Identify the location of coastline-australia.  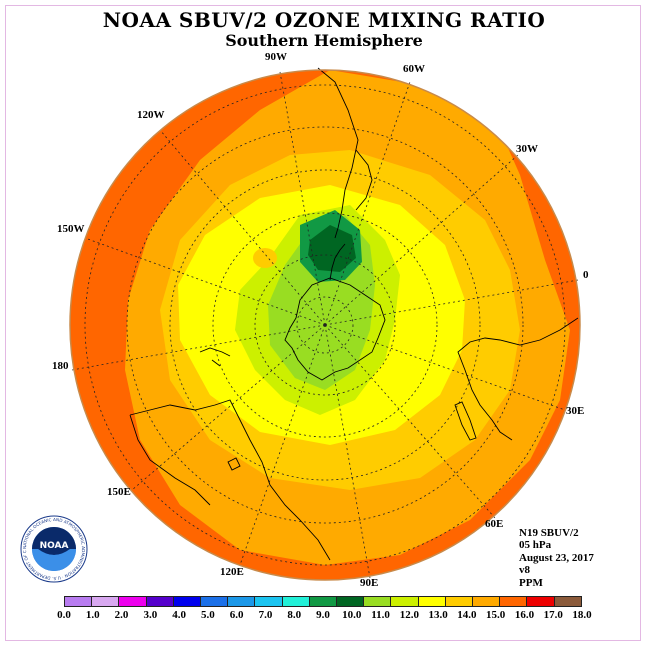
(230, 480).